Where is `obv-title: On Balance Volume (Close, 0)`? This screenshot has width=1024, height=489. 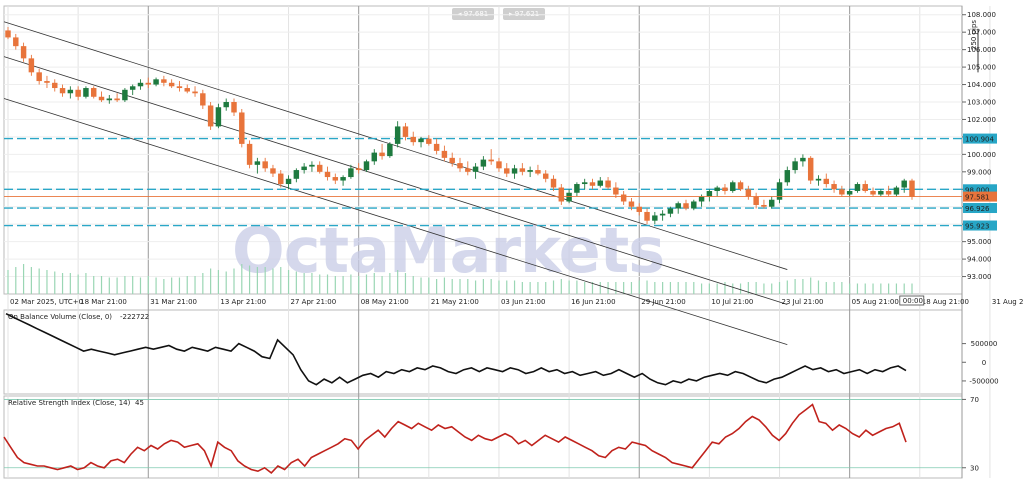 obv-title: On Balance Volume (Close, 0) is located at coordinates (60, 317).